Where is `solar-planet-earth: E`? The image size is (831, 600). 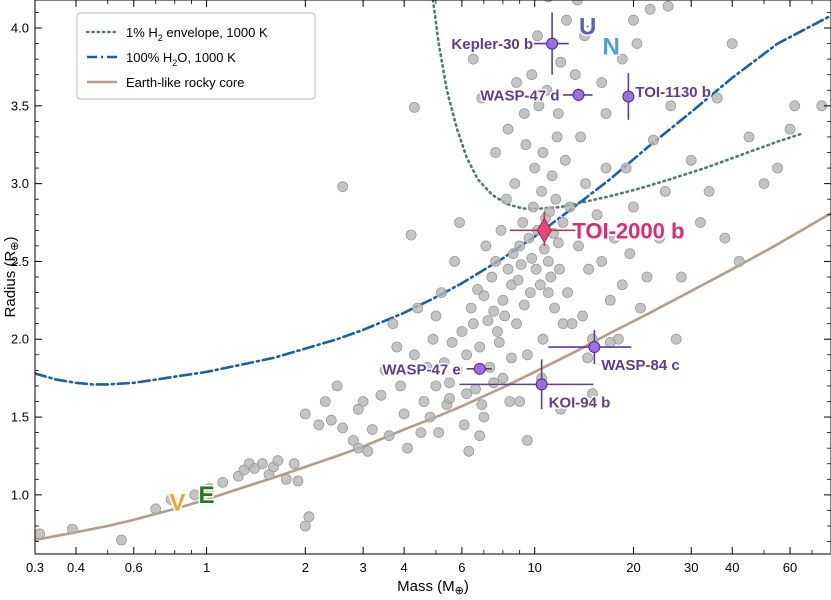
solar-planet-earth: E is located at coordinates (206, 495).